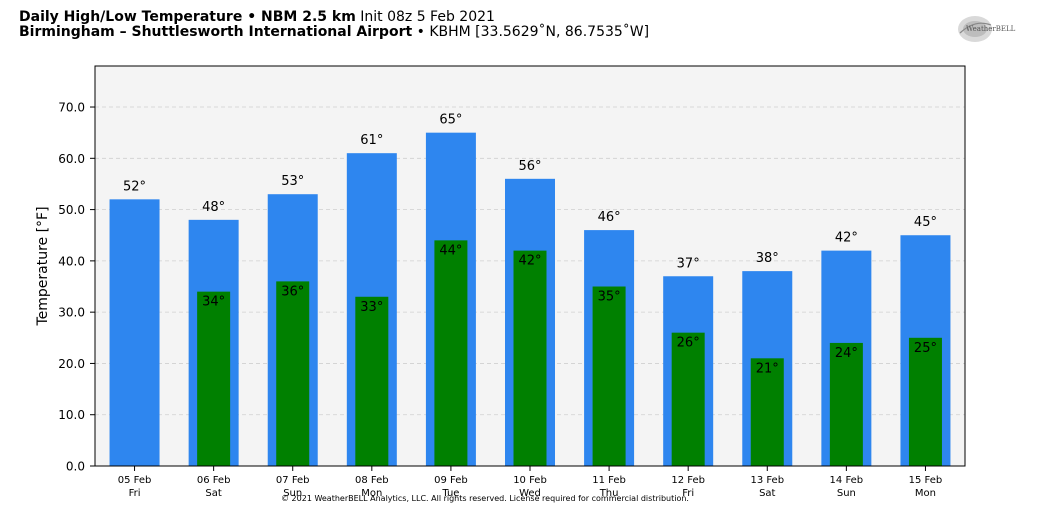 The height and width of the screenshot is (516, 1040). What do you see at coordinates (846, 238) in the screenshot?
I see `high-temp-label: 42°` at bounding box center [846, 238].